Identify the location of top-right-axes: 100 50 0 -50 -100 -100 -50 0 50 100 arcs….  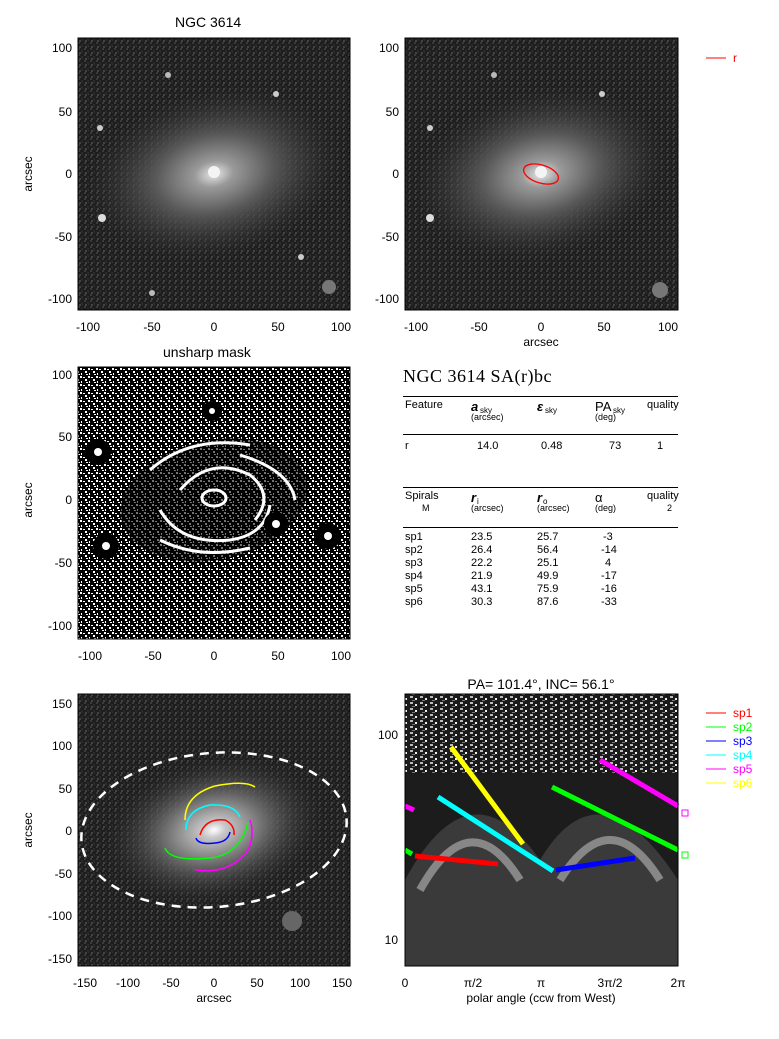
(526, 195).